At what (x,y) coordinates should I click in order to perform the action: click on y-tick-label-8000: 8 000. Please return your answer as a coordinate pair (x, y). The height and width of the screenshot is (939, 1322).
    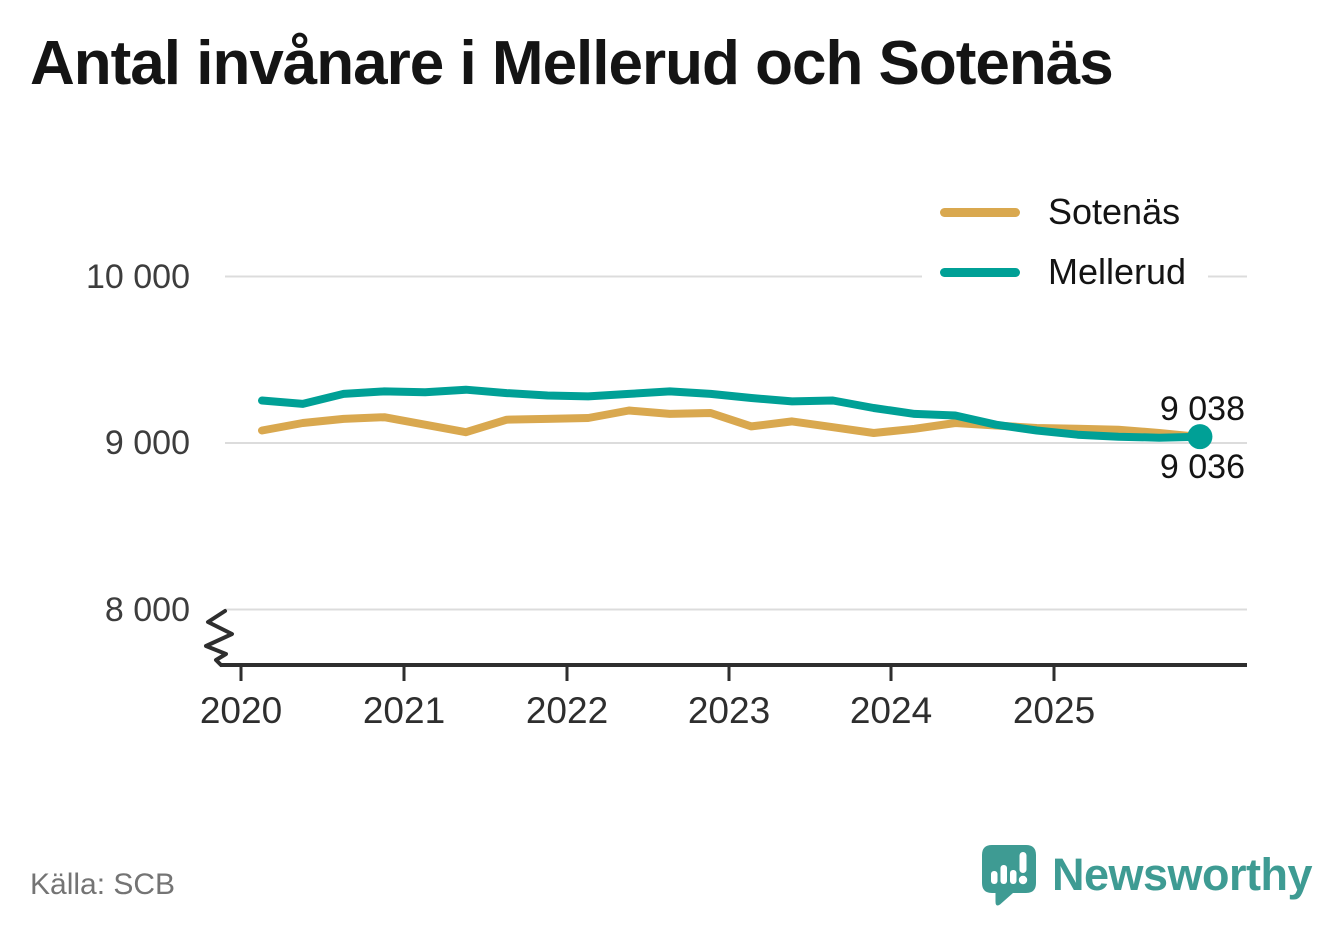
    Looking at the image, I should click on (147, 609).